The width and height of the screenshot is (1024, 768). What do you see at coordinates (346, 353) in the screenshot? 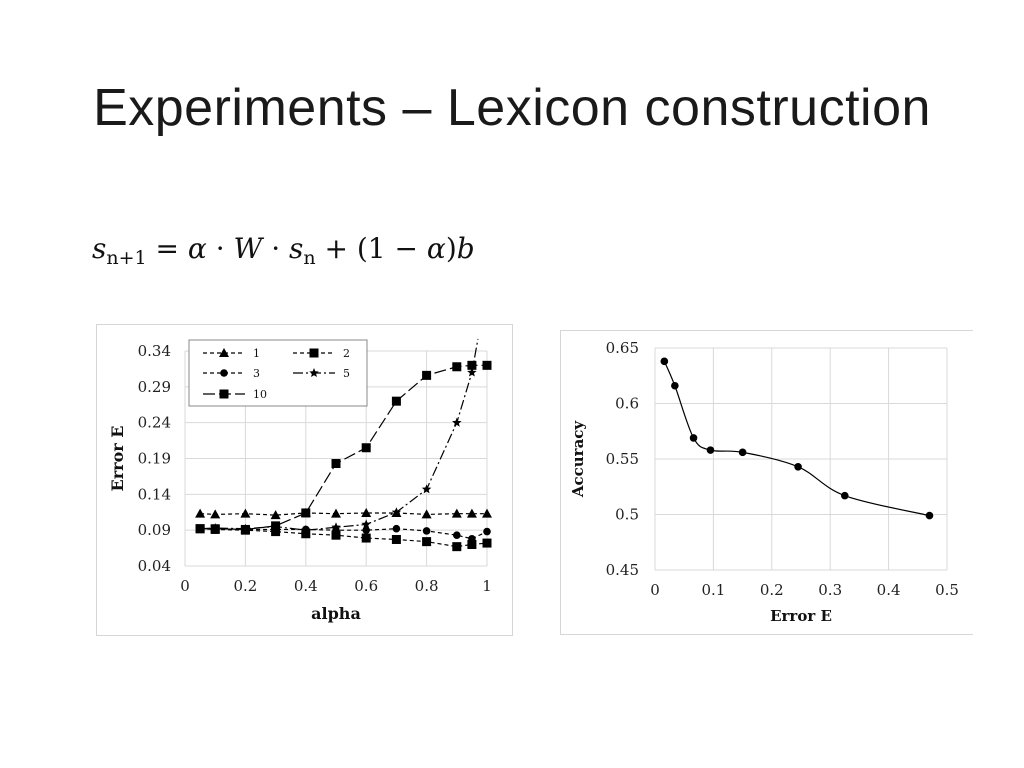
I see `legend-item-2-label: 2` at bounding box center [346, 353].